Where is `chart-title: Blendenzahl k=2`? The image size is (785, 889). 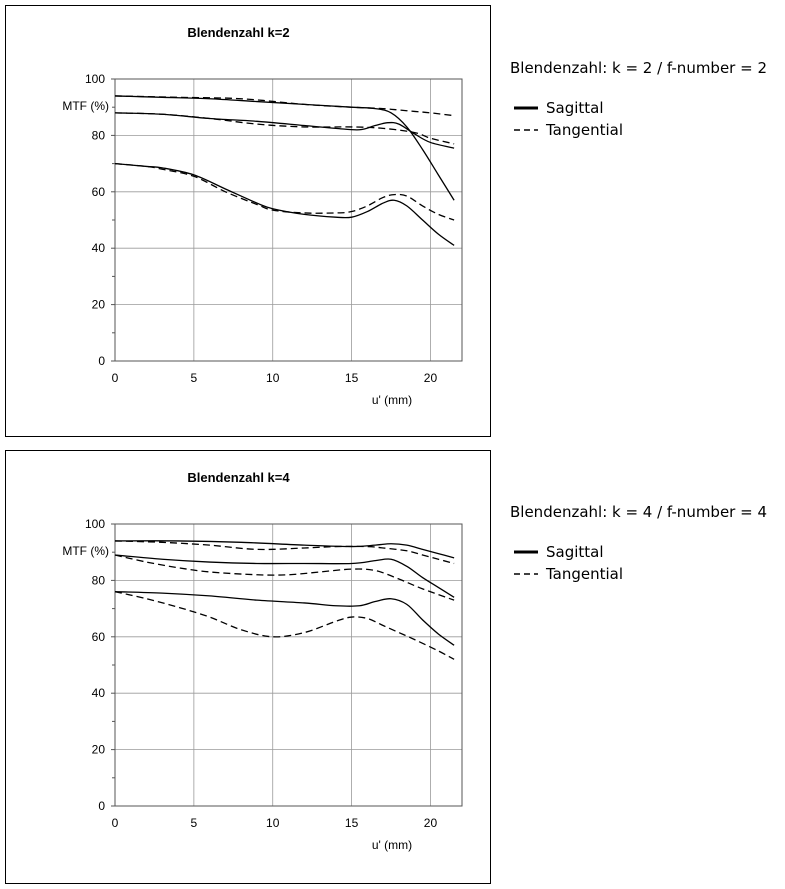
chart-title: Blendenzahl k=2 is located at coordinates (238, 32).